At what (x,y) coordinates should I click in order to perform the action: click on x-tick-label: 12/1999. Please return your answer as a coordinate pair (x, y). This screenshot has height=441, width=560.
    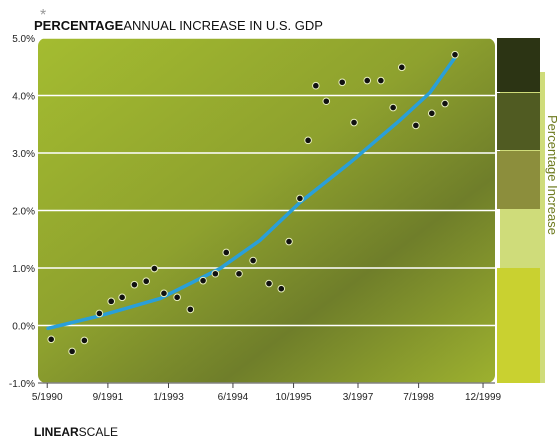
    Looking at the image, I should click on (483, 397).